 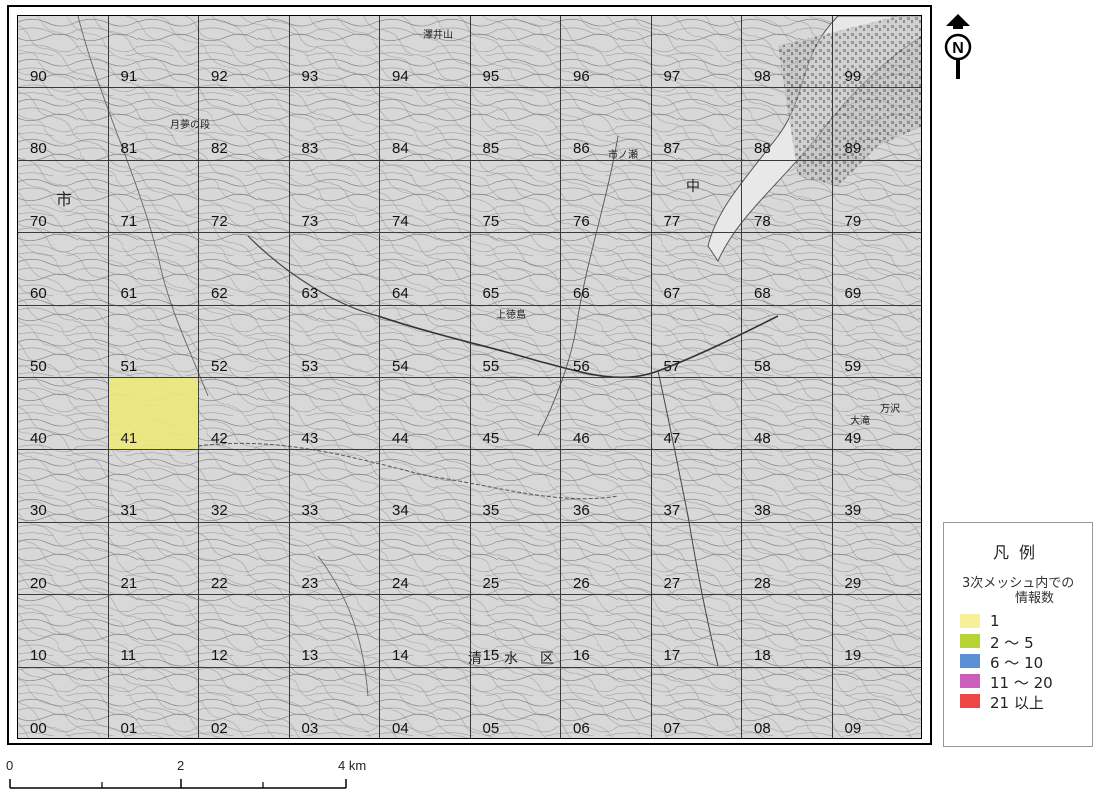 I want to click on mesh-cell-92: 92, so click(x=244, y=52).